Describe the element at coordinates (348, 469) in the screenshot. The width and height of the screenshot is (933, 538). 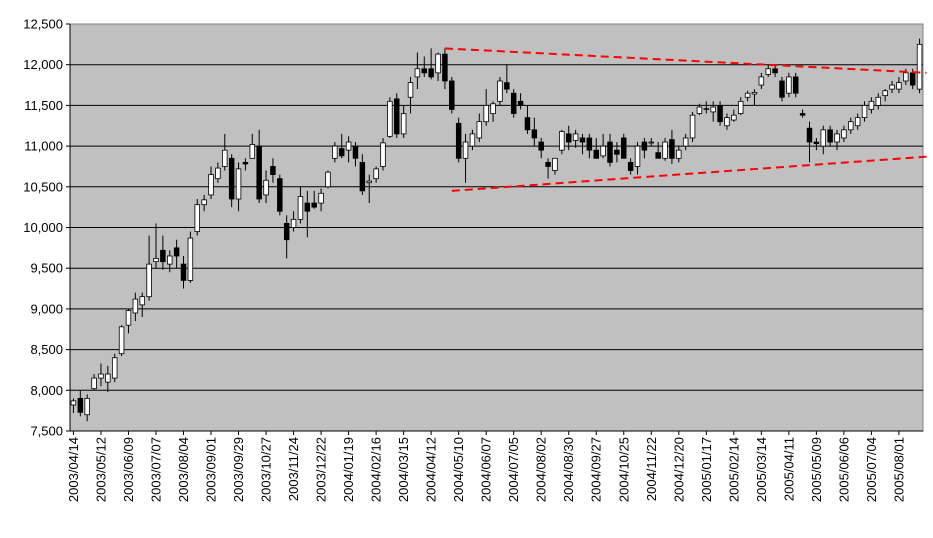
I see `x-tick-label: 2004/01/19` at that location.